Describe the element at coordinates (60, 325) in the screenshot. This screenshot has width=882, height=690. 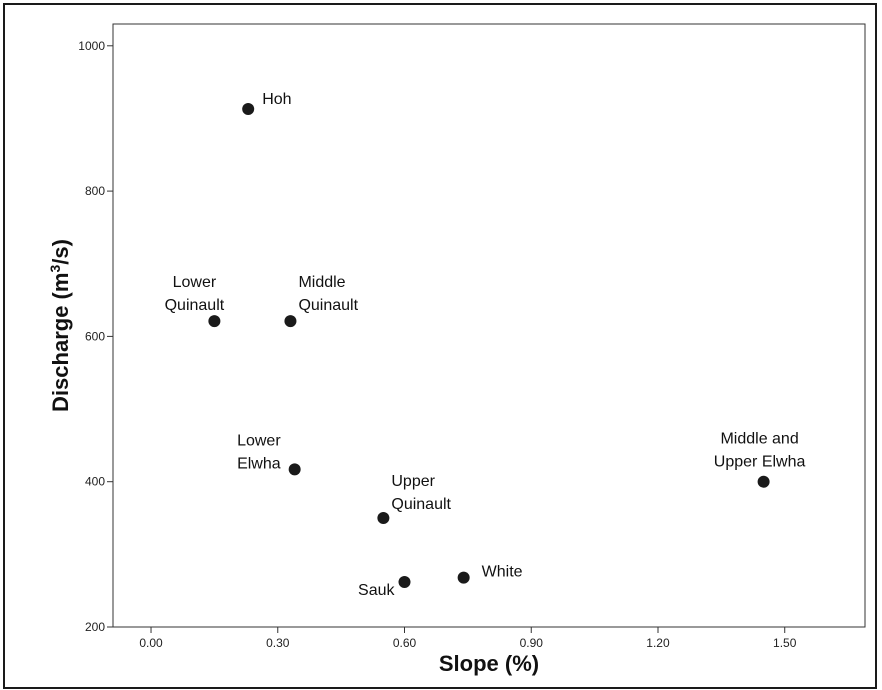
I see `y-axis-title: Discharge (m3/s)` at that location.